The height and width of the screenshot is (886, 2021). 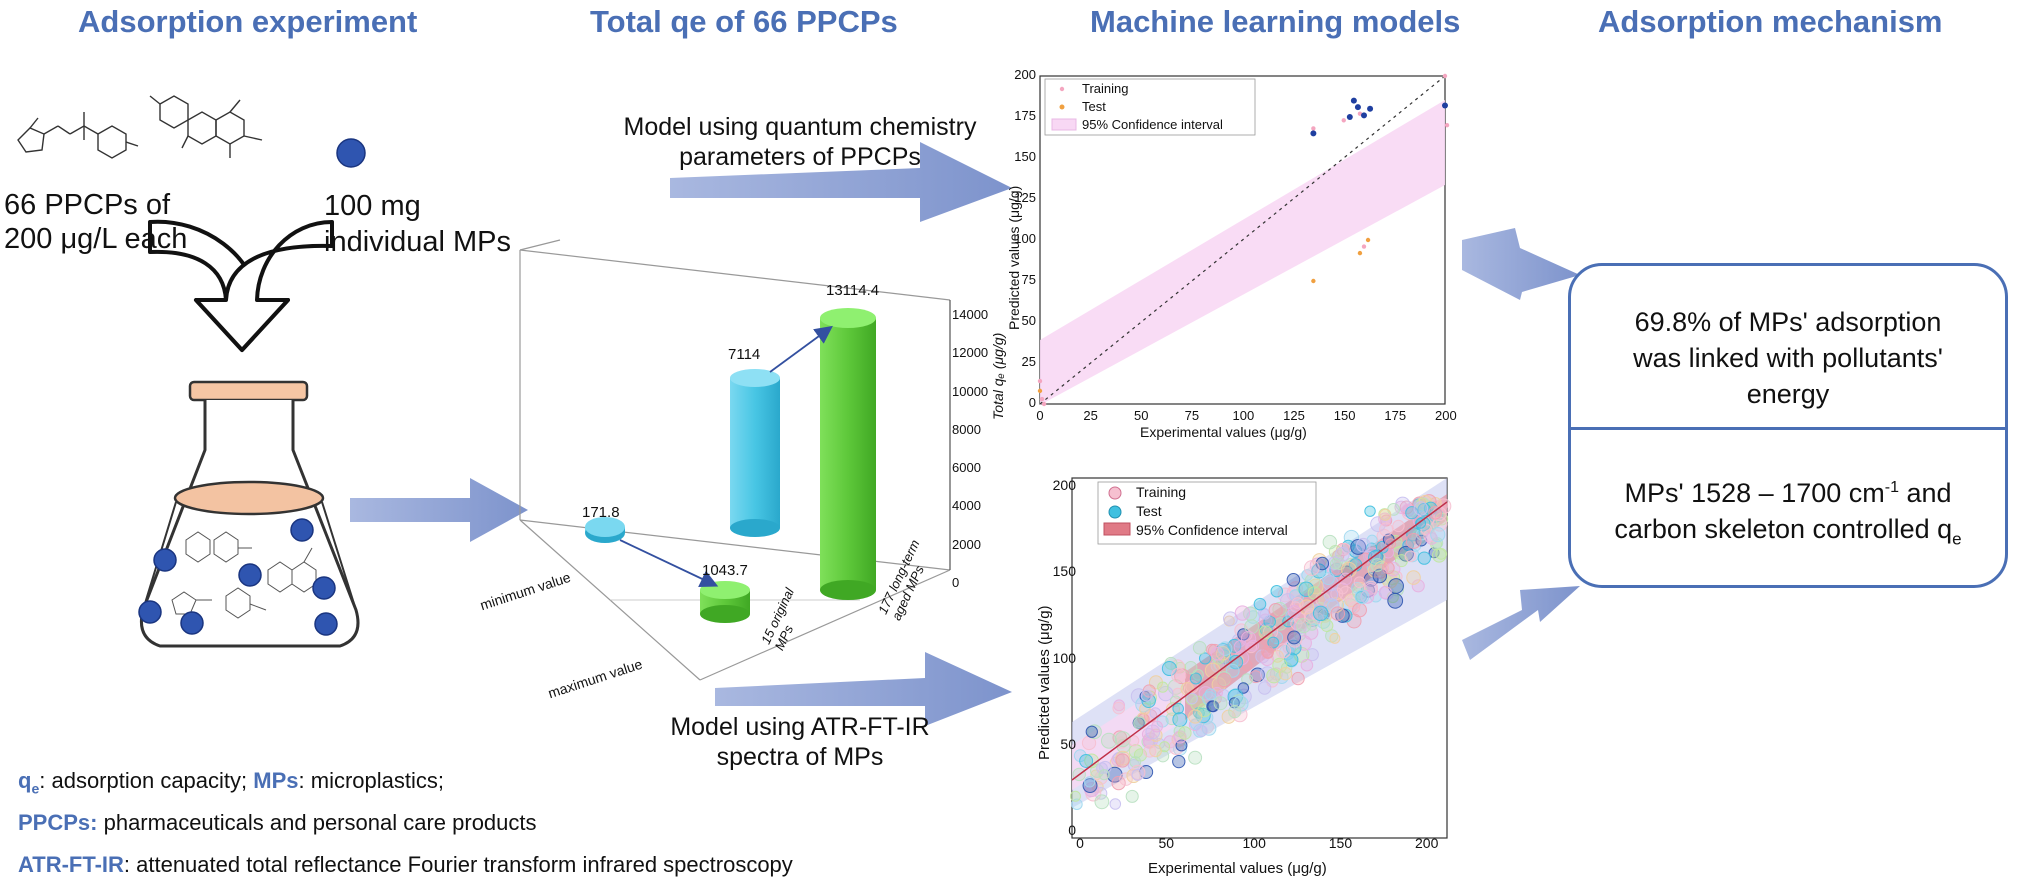 What do you see at coordinates (1161, 492) in the screenshot?
I see `bottom-legend-training: Training` at bounding box center [1161, 492].